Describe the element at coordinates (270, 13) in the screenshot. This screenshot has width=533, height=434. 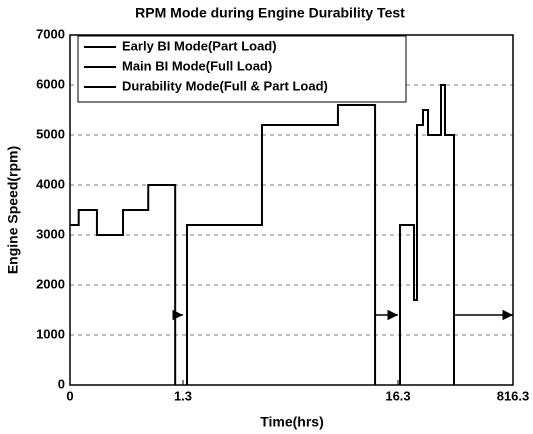
I see `chart-title: RPM Mode during Engine Durability Test` at that location.